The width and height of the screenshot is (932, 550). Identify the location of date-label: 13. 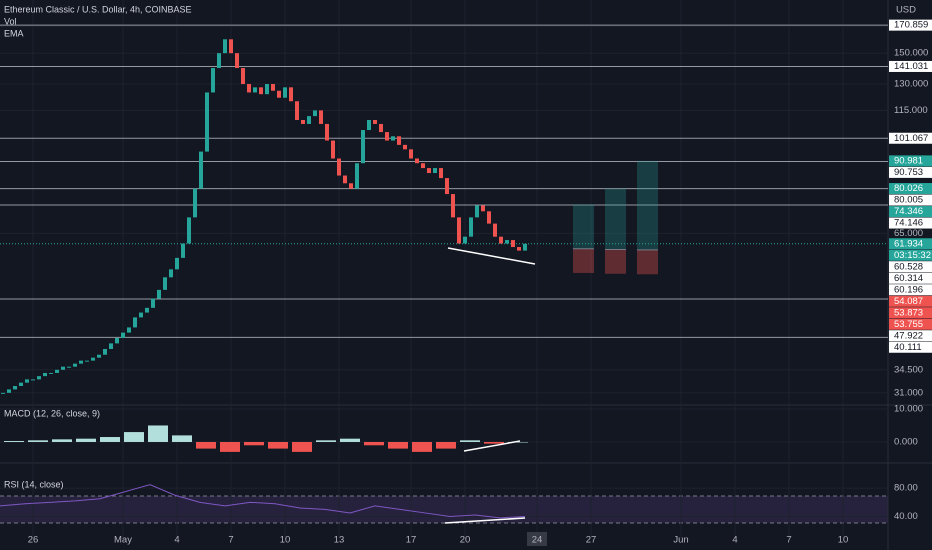
(339, 540).